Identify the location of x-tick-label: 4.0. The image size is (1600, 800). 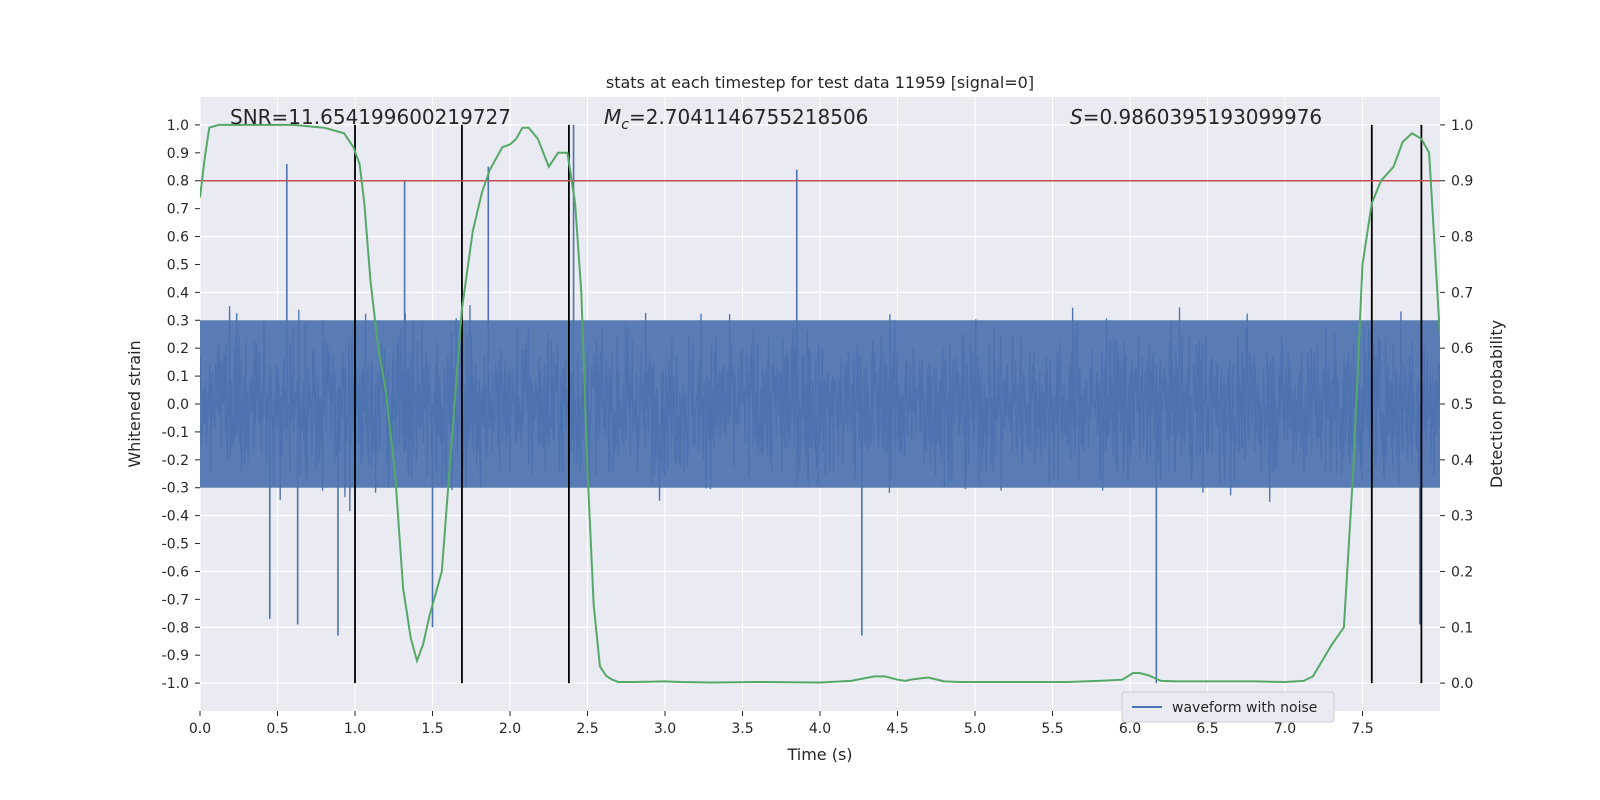
(820, 729).